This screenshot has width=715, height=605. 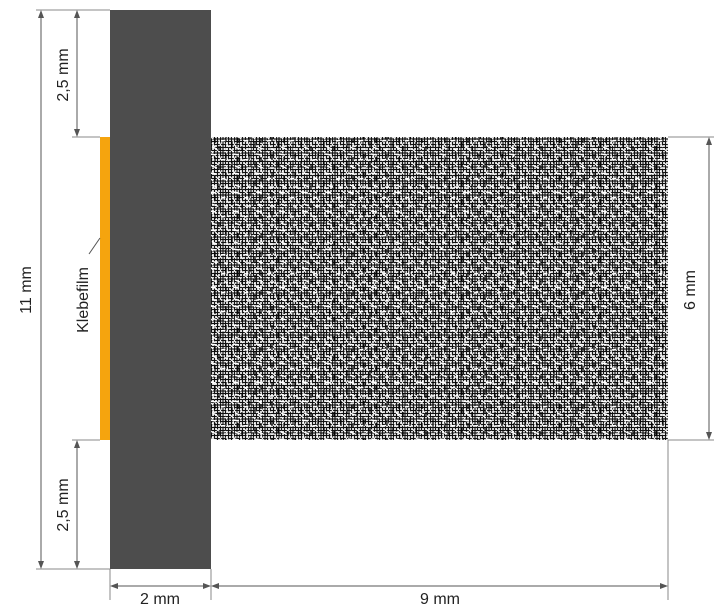 I want to click on dimension-strip-width: 2 mm, so click(x=160, y=594).